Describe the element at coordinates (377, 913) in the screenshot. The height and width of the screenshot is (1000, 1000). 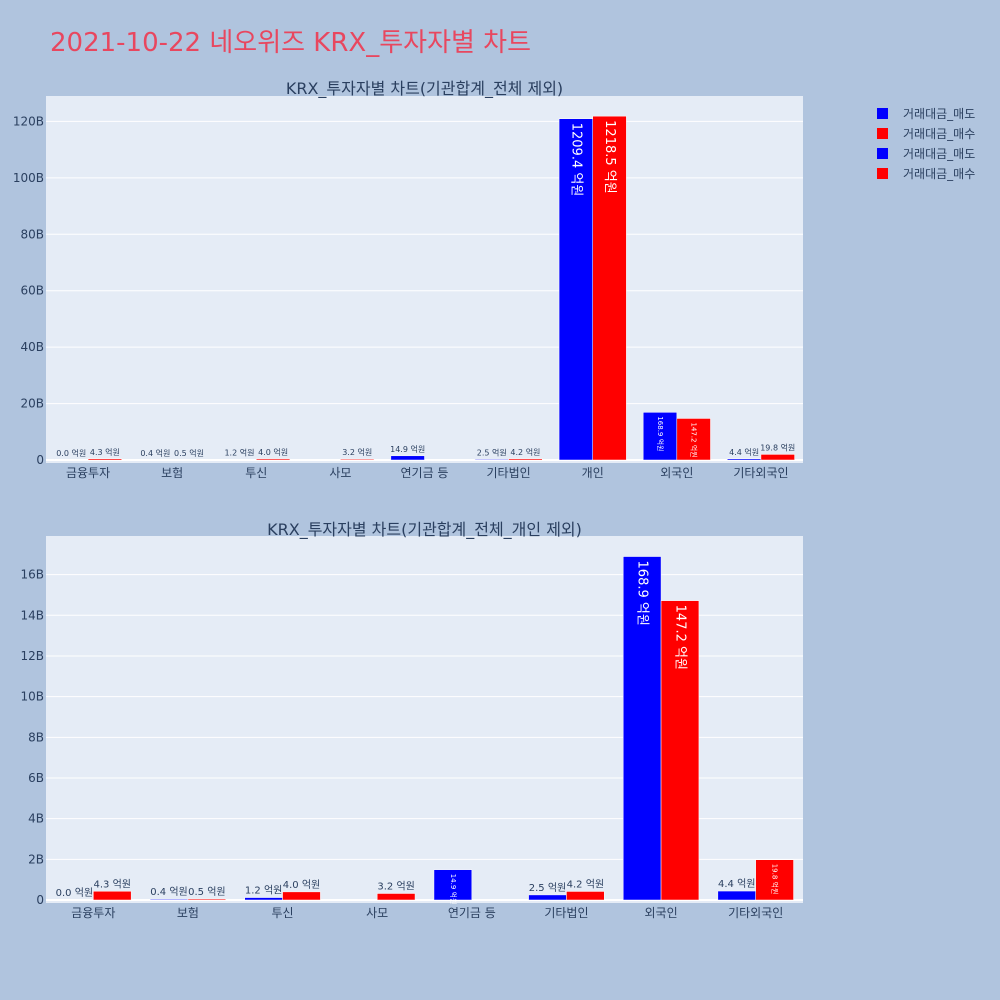
I see `chart2-xtick-label: 사모` at that location.